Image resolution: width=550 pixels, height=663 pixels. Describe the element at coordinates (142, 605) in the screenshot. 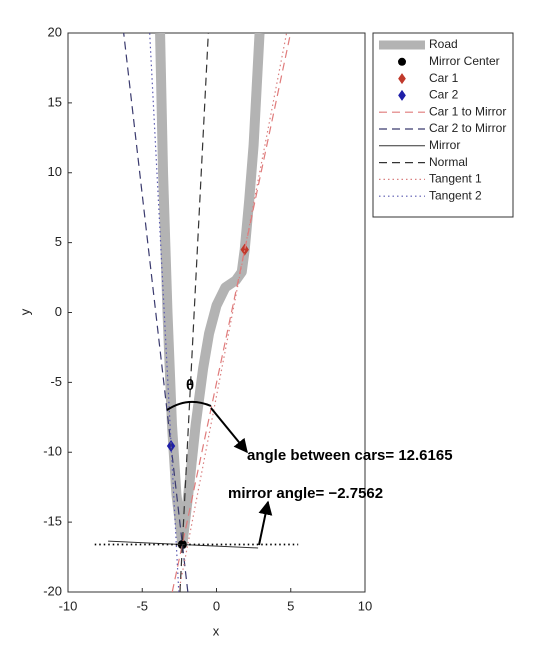

I see `x-tick-label: -5` at that location.